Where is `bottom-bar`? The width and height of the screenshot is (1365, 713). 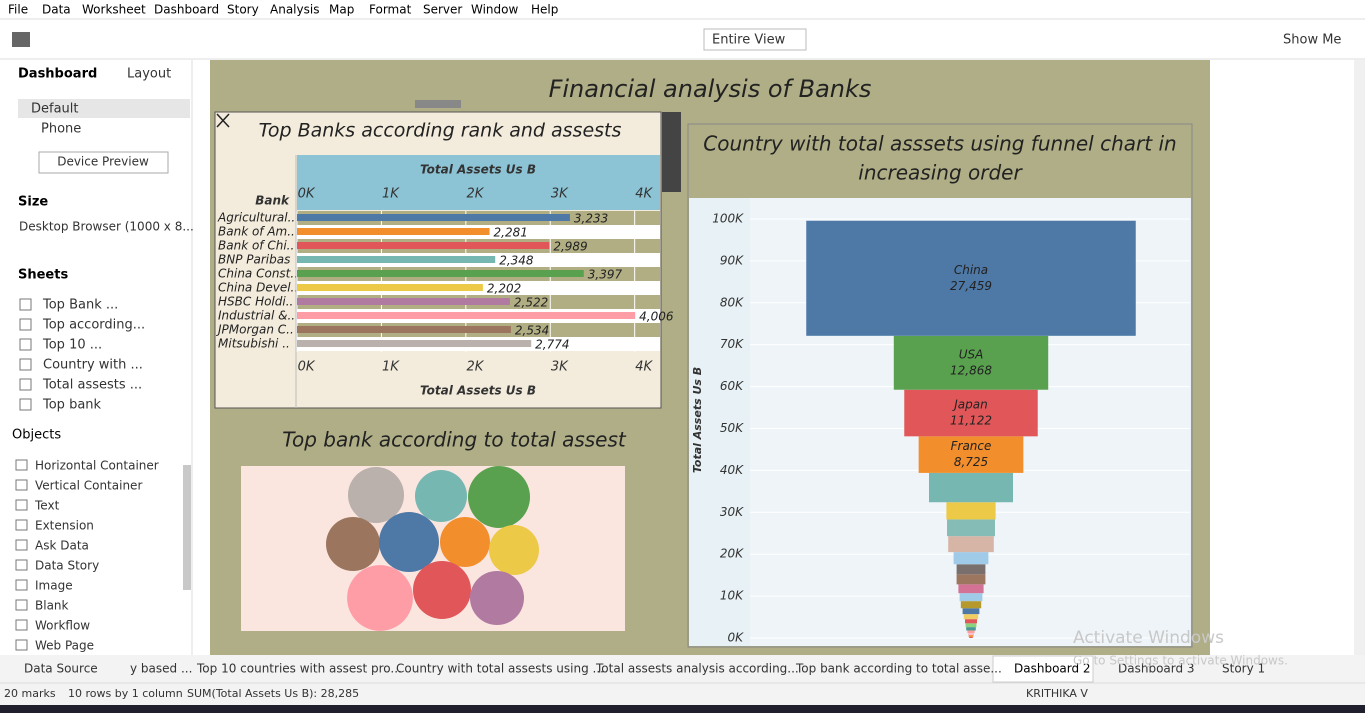
bottom-bar is located at coordinates (682, 680).